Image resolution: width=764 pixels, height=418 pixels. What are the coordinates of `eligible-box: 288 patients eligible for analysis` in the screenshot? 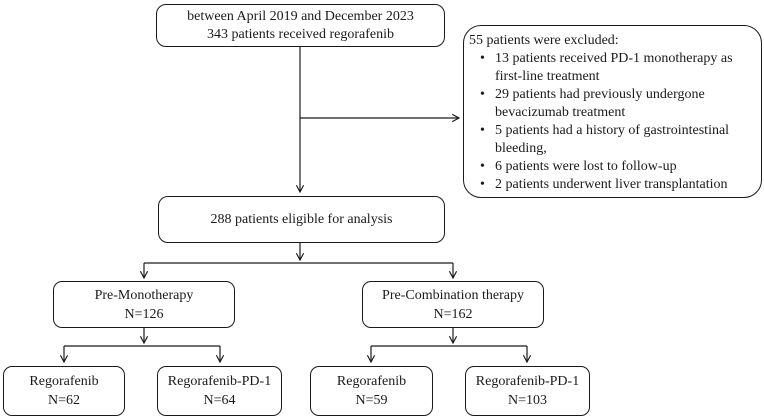 It's located at (301, 219).